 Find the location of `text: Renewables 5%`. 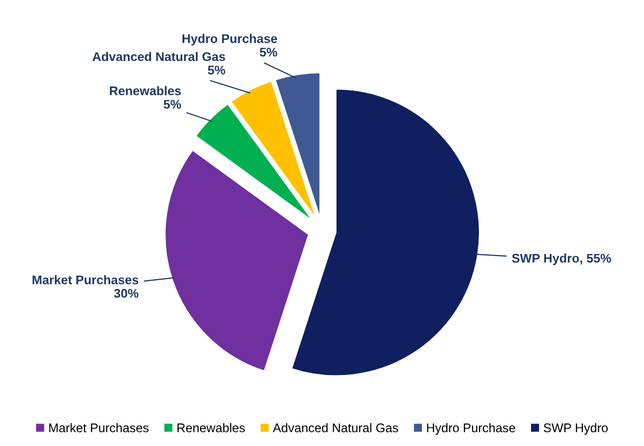

text: Renewables 5% is located at coordinates (146, 97).